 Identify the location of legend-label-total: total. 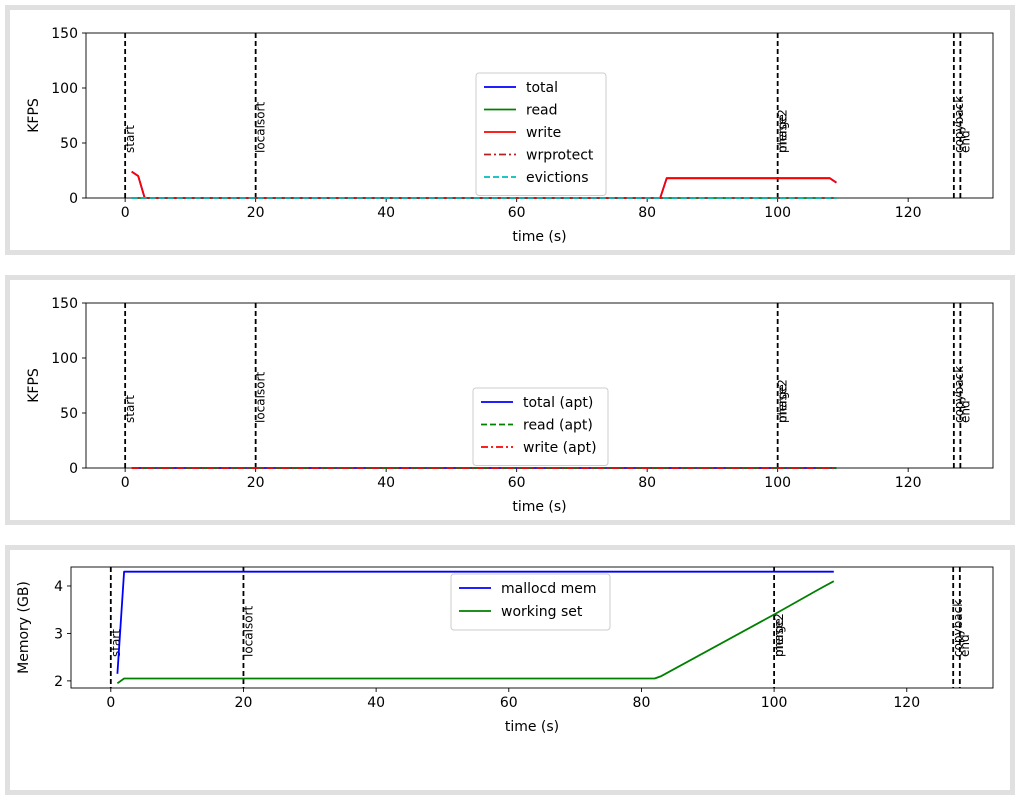
(542, 88).